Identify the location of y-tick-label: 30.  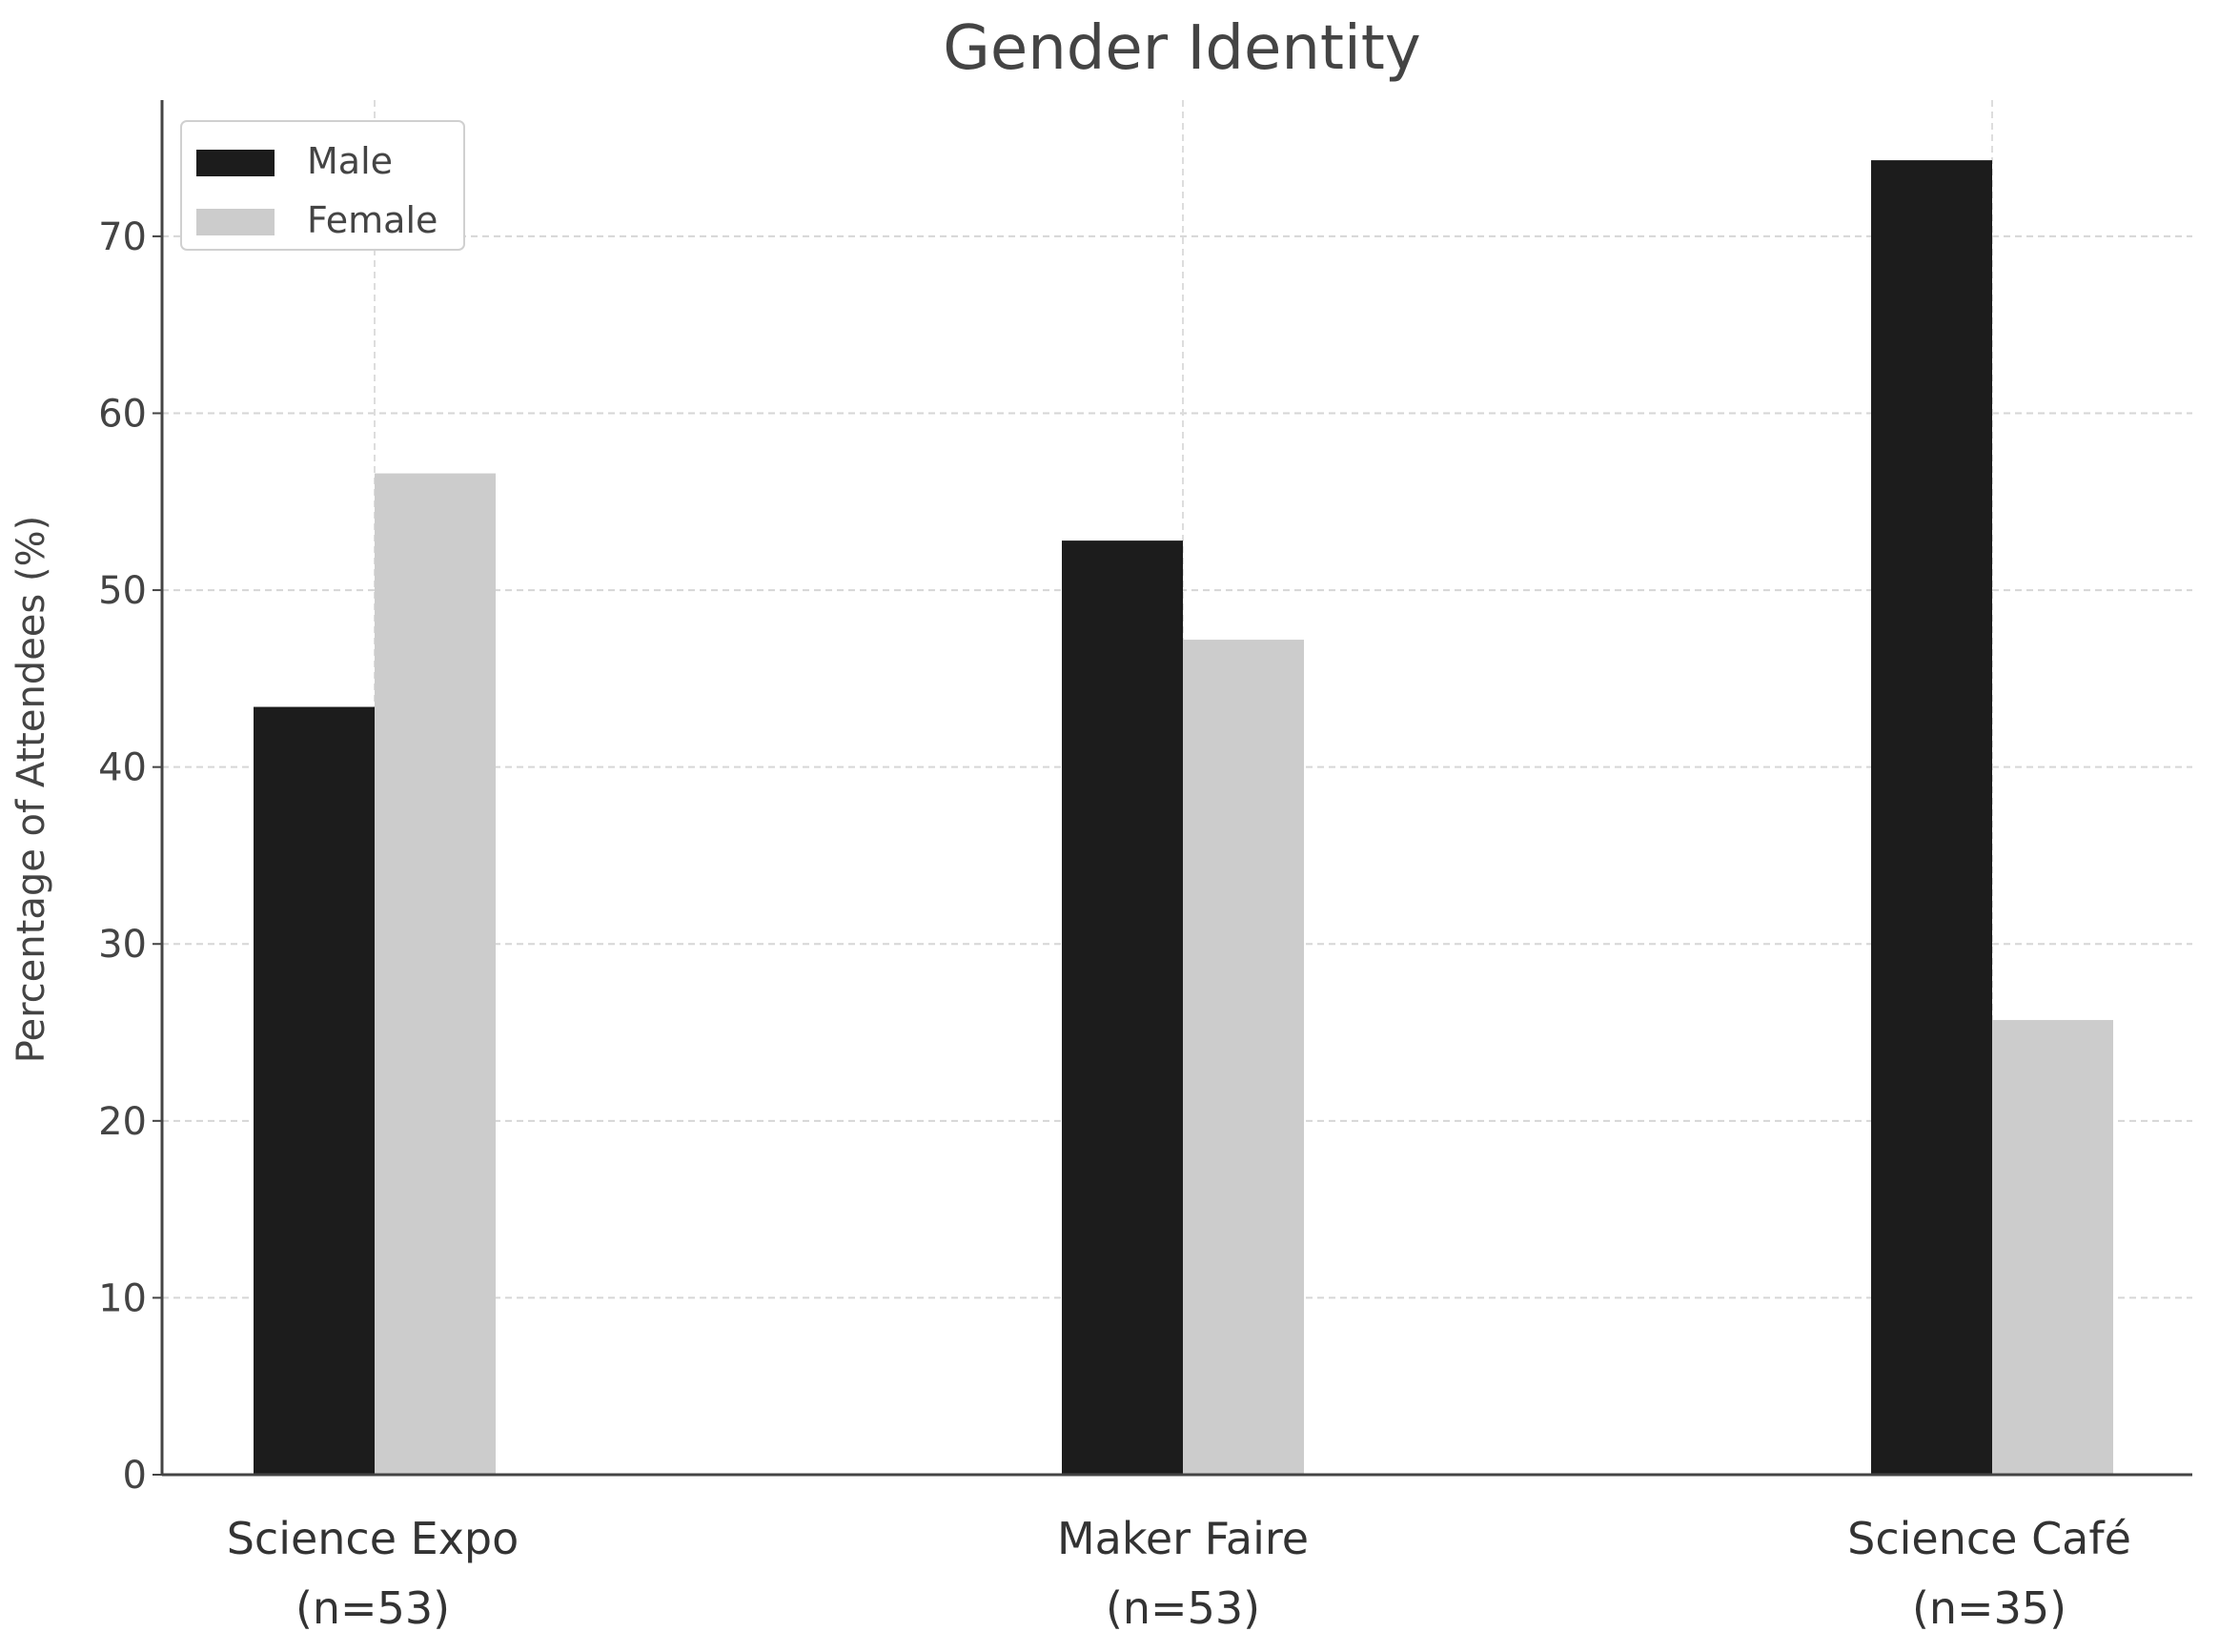
(123, 945).